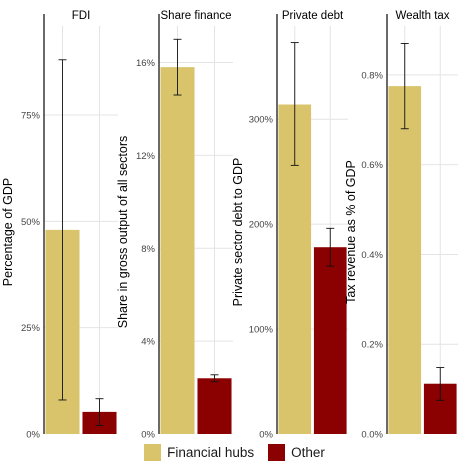 This screenshot has height=468, width=469. What do you see at coordinates (351, 232) in the screenshot?
I see `y-axis-label: Tax revenue as % of GDP` at bounding box center [351, 232].